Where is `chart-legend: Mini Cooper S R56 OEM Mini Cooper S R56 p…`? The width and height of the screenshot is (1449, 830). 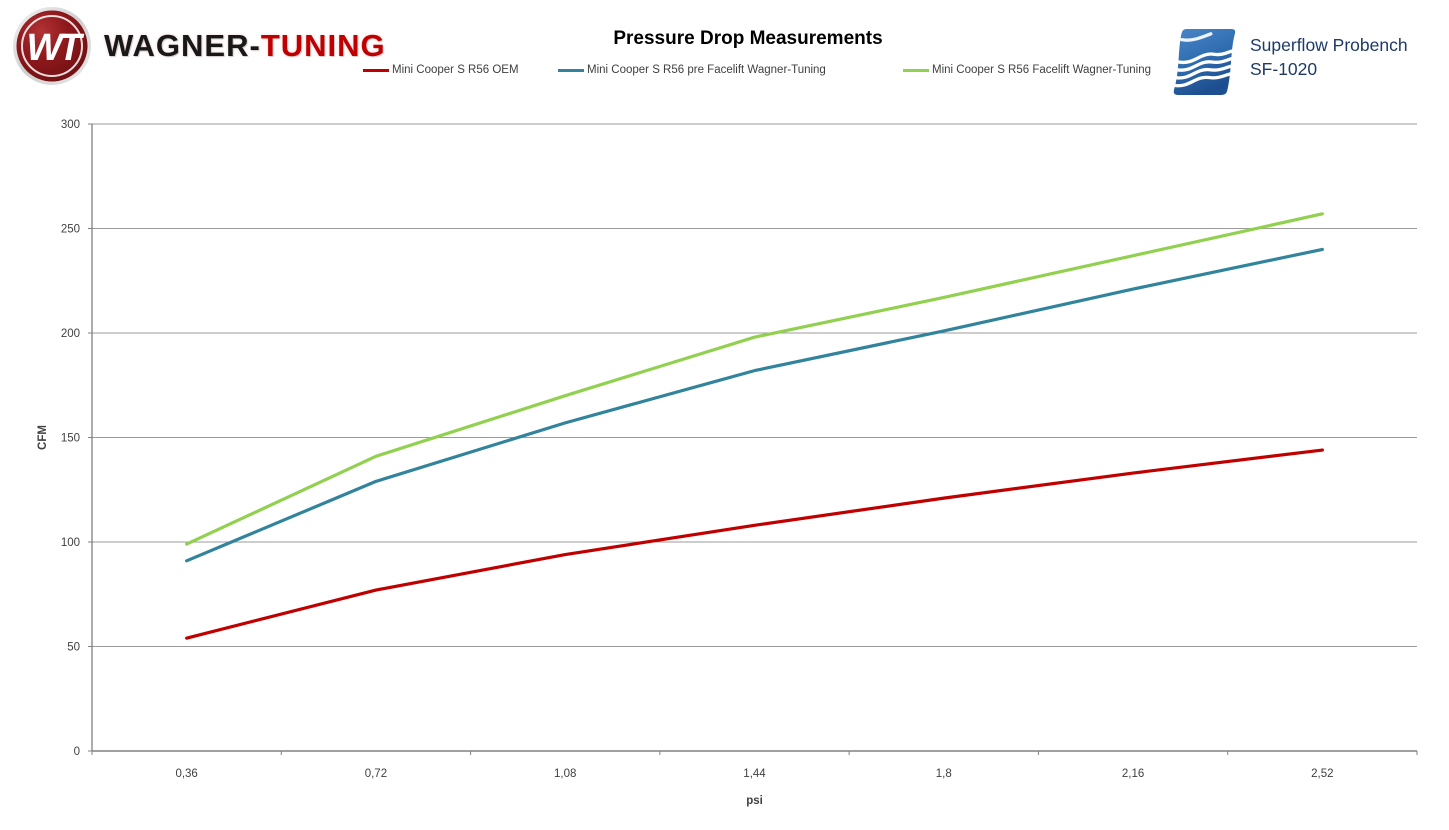
chart-legend: Mini Cooper S R56 OEM Mini Cooper S R56 p… is located at coordinates (724, 72).